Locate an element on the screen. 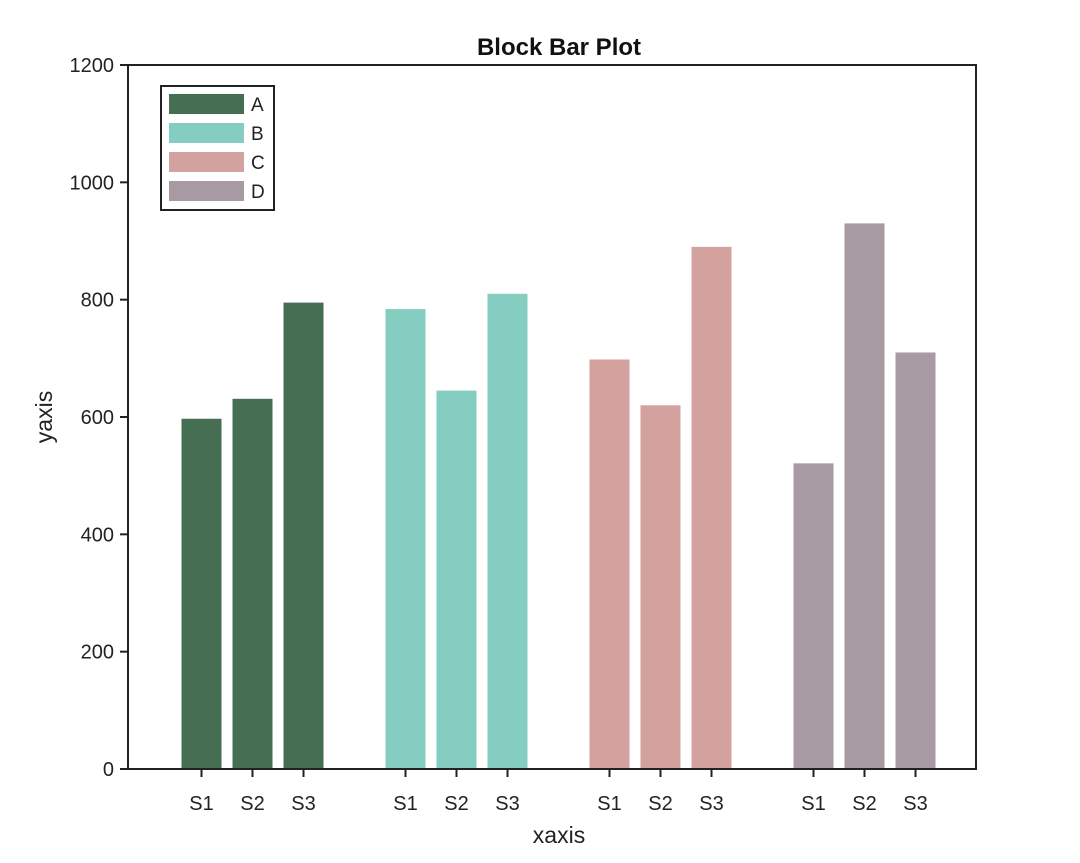  bar-d-s1 is located at coordinates (813, 616).